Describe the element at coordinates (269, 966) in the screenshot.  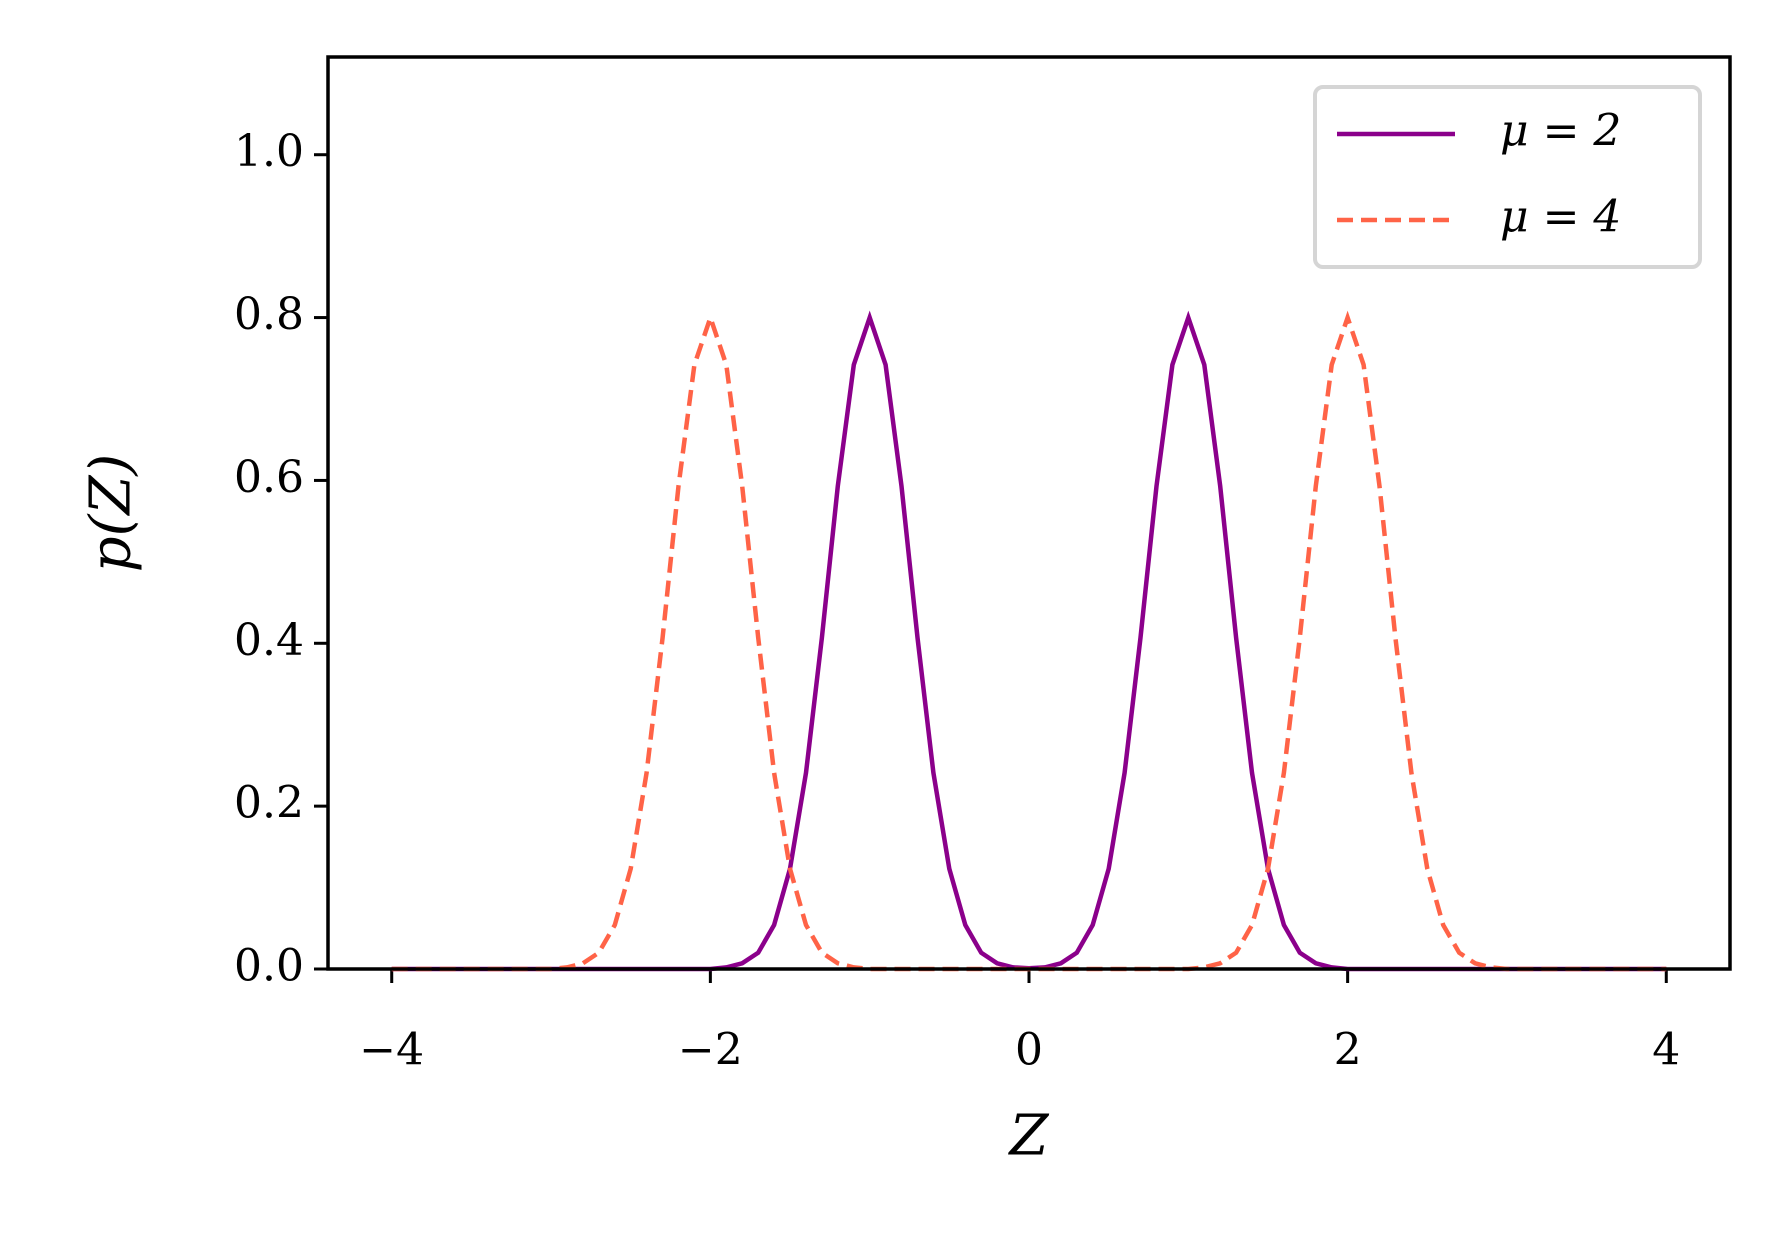
I see `y-tick-label: 0.0` at that location.